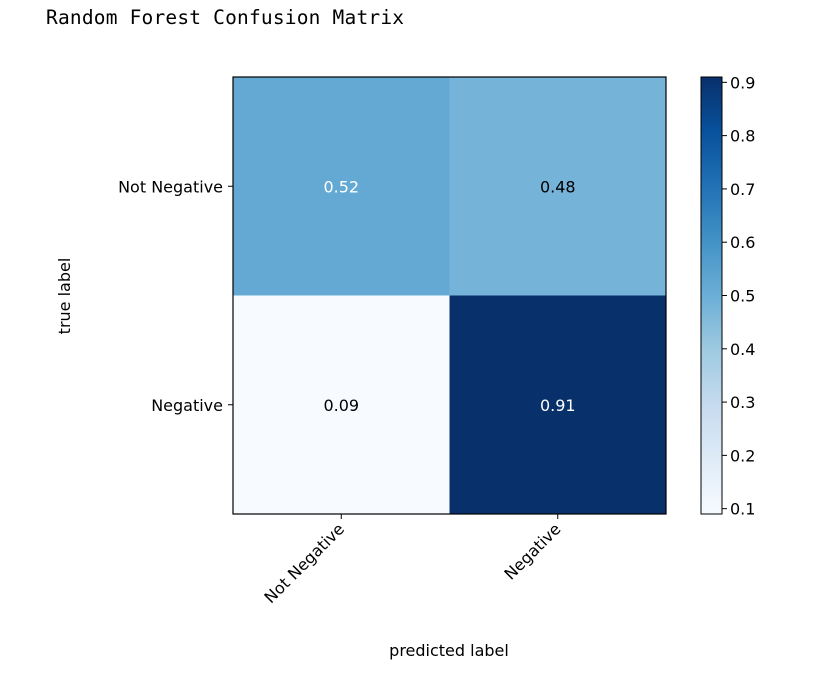 The width and height of the screenshot is (825, 673). I want to click on colorbar-gradient, so click(711, 295).